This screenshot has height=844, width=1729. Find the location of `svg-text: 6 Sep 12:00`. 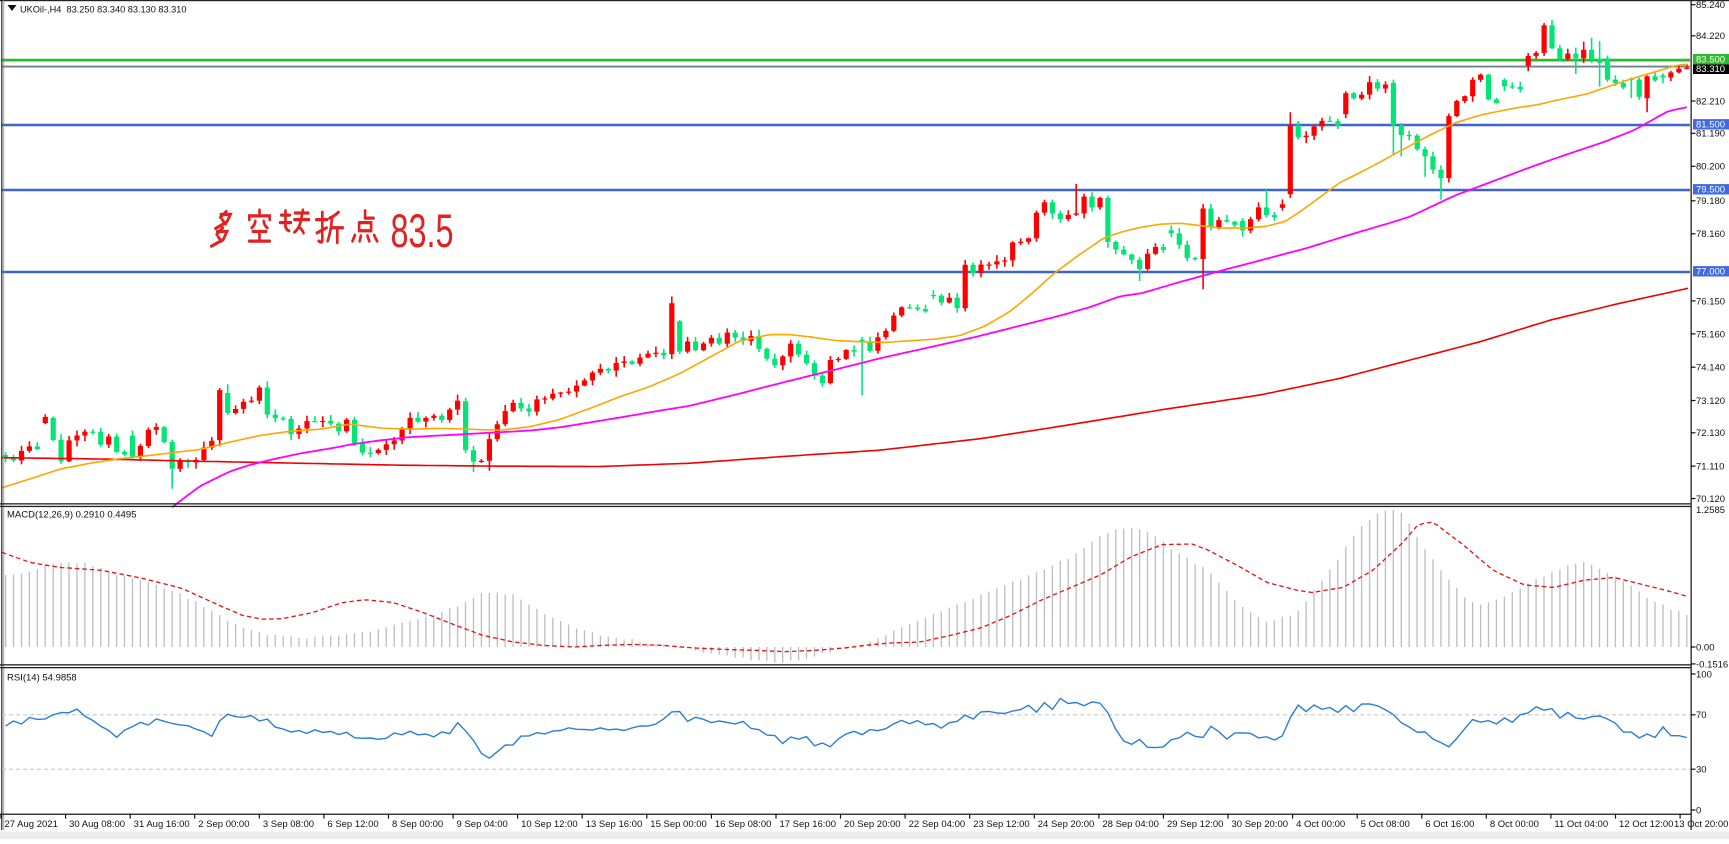

svg-text: 6 Sep 12:00 is located at coordinates (352, 824).